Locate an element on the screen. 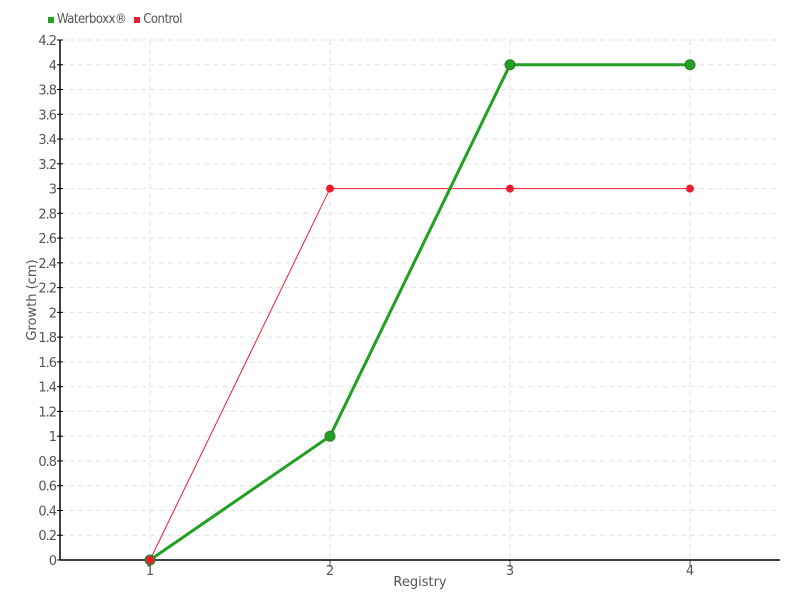  y-tick-label: 4 is located at coordinates (53, 66).